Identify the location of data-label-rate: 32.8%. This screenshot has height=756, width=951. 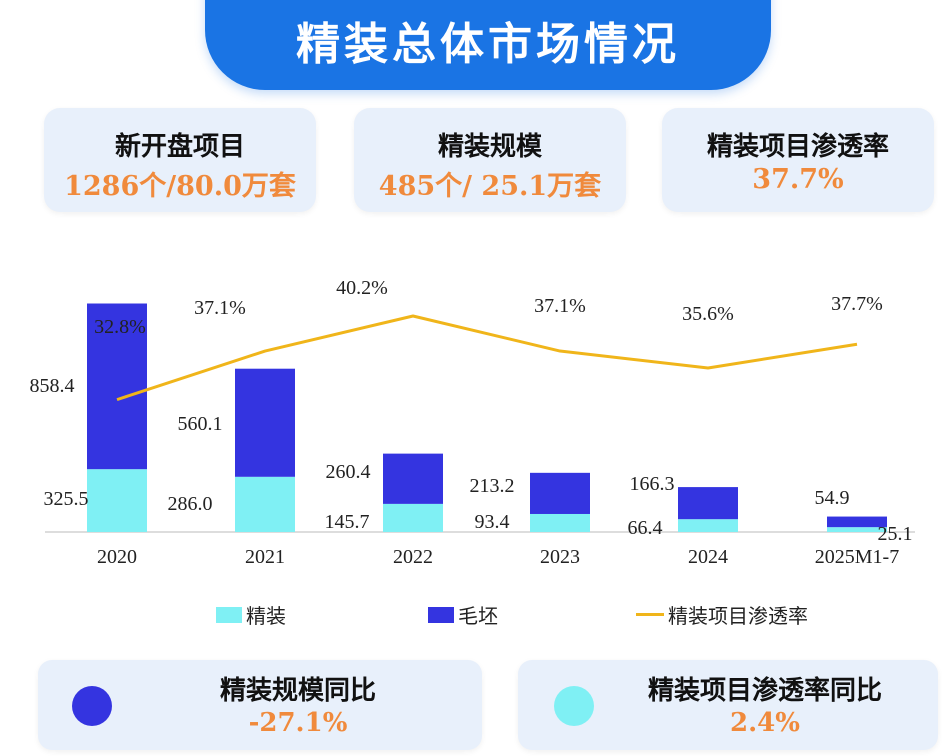
(120, 327).